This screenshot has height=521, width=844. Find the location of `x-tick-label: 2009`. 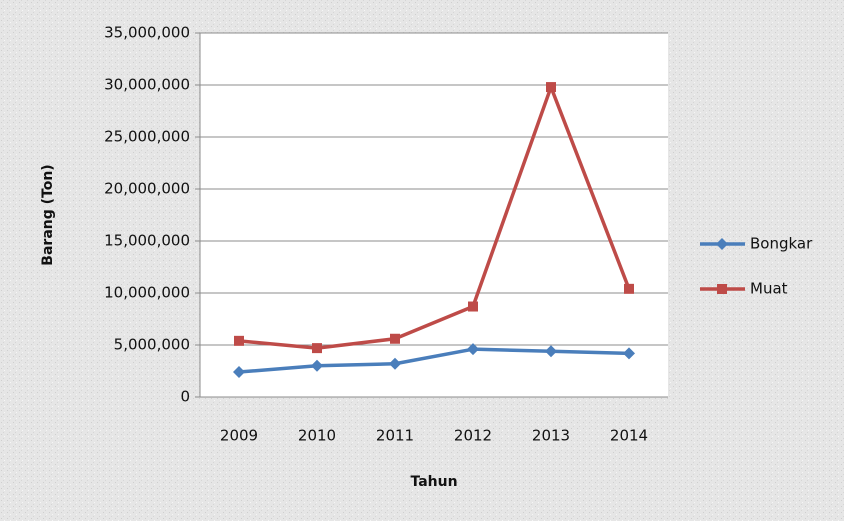

x-tick-label: 2009 is located at coordinates (239, 436).